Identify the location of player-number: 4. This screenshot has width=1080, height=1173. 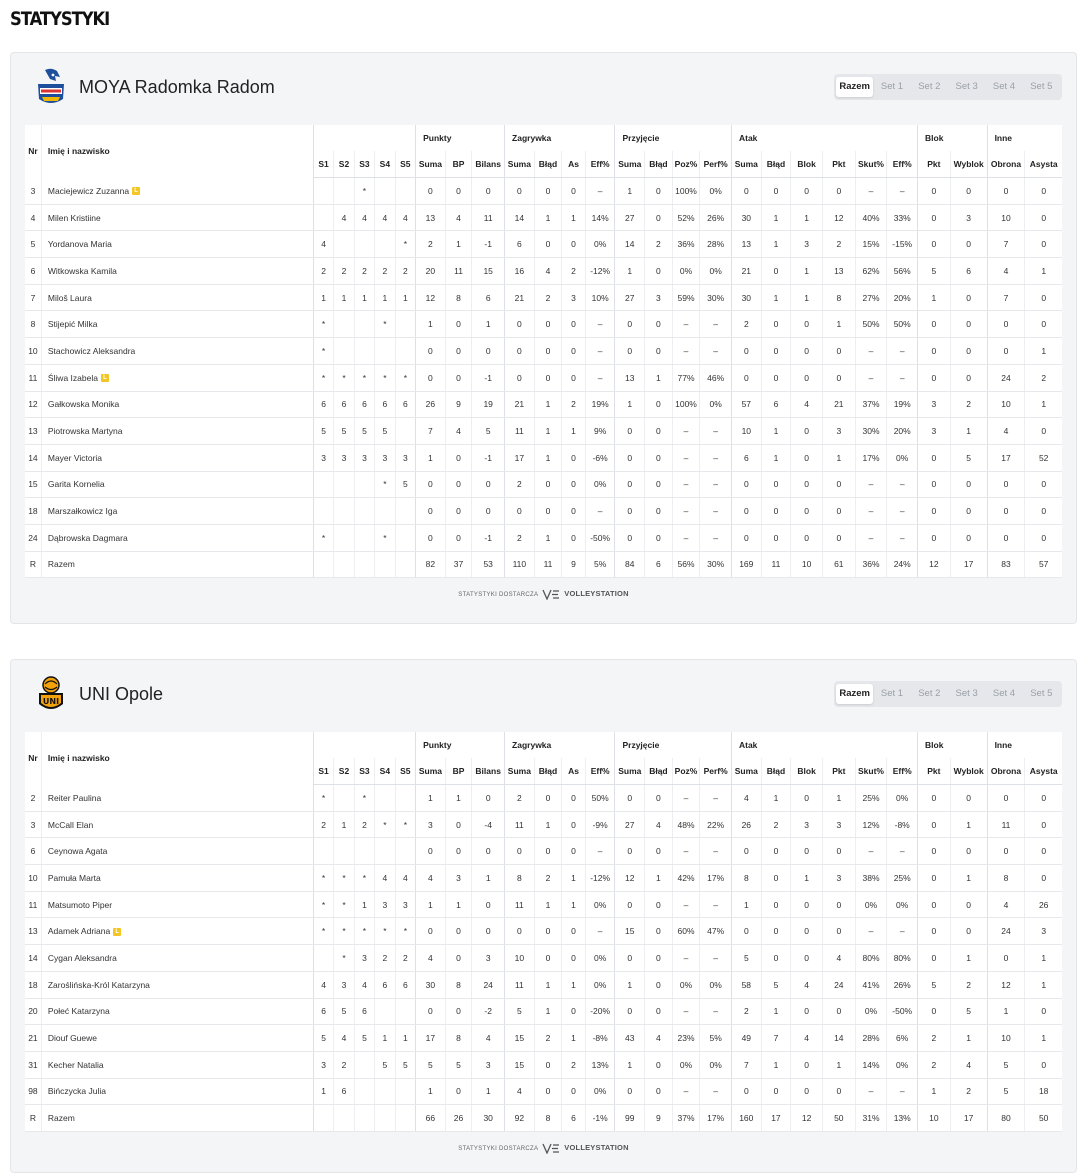
(33, 218).